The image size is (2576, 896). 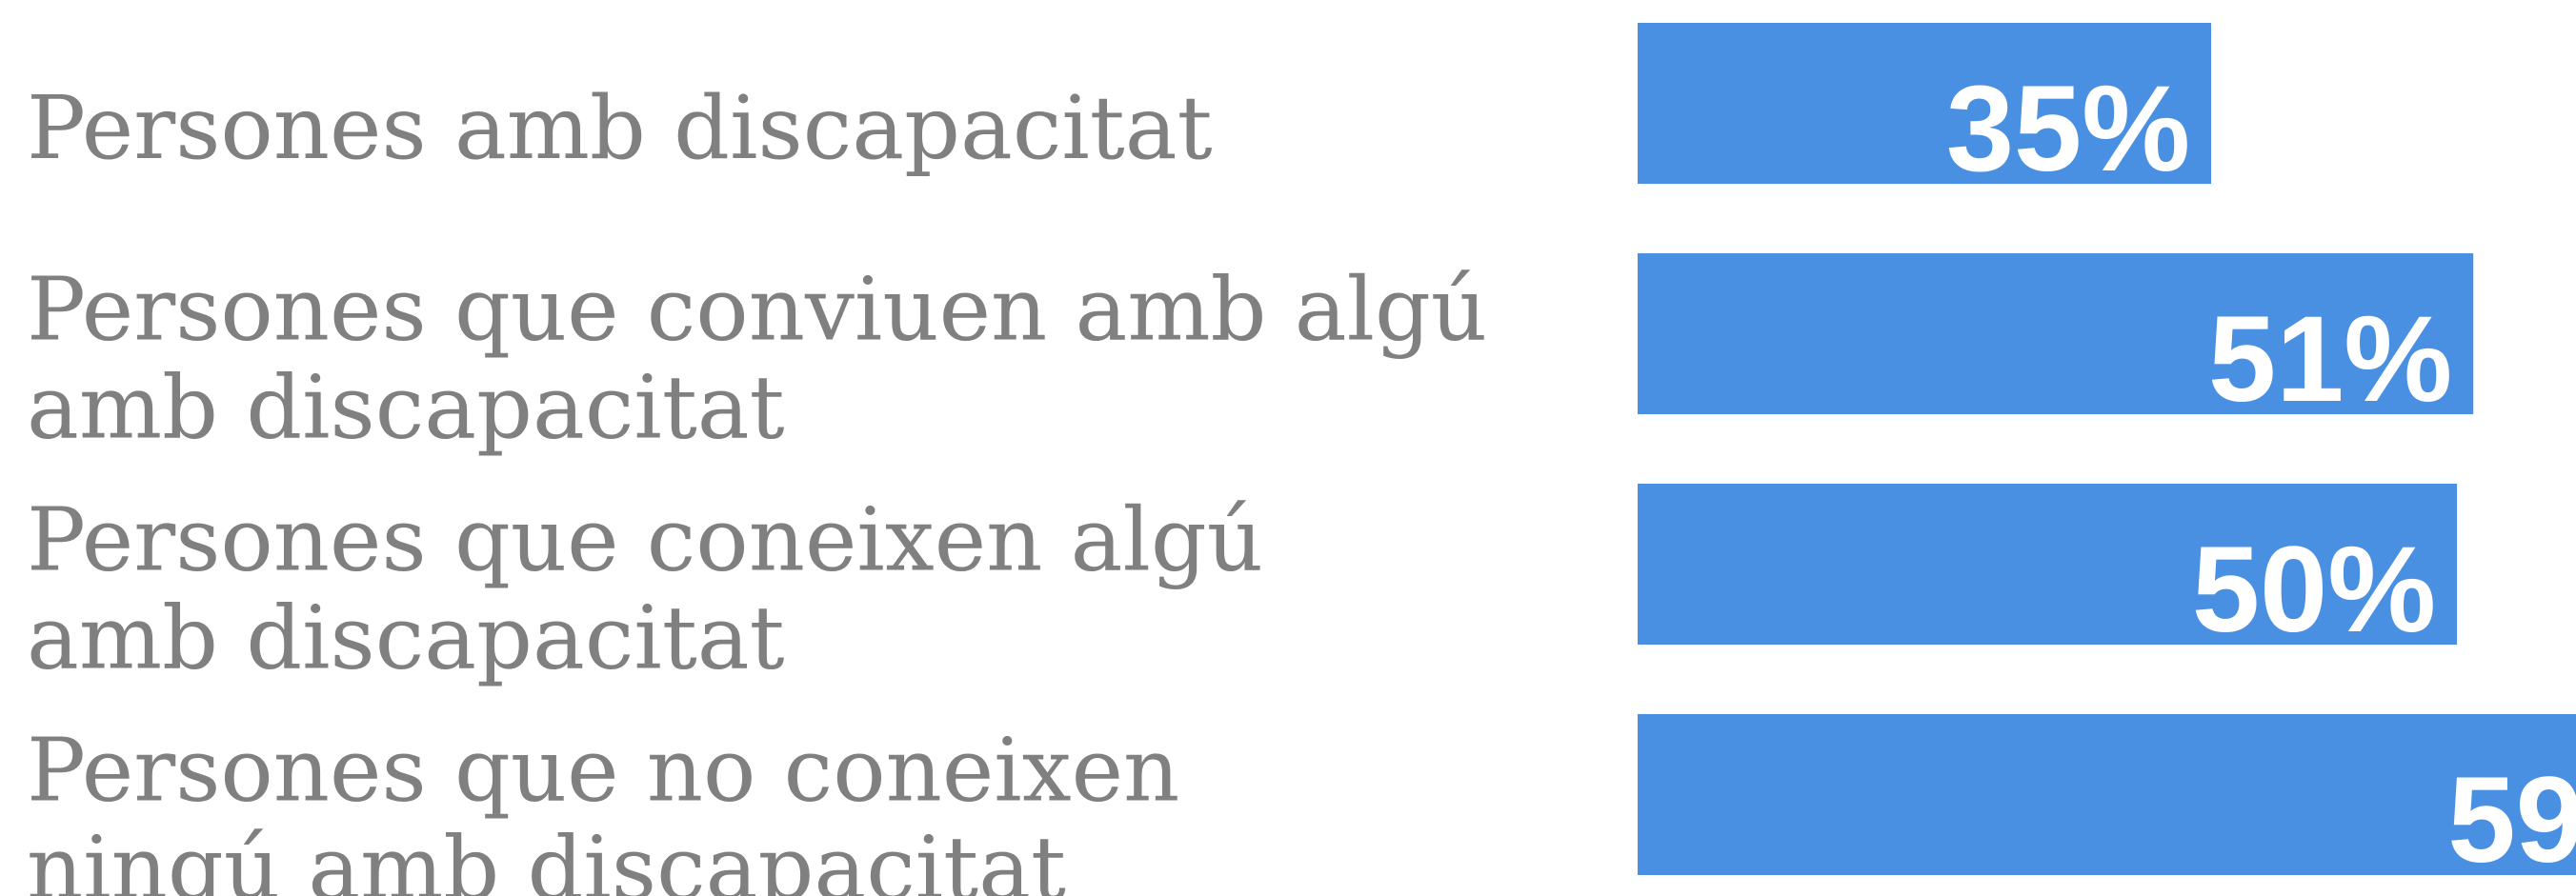 What do you see at coordinates (620, 128) in the screenshot?
I see `category-label: Persones amb discapacitat` at bounding box center [620, 128].